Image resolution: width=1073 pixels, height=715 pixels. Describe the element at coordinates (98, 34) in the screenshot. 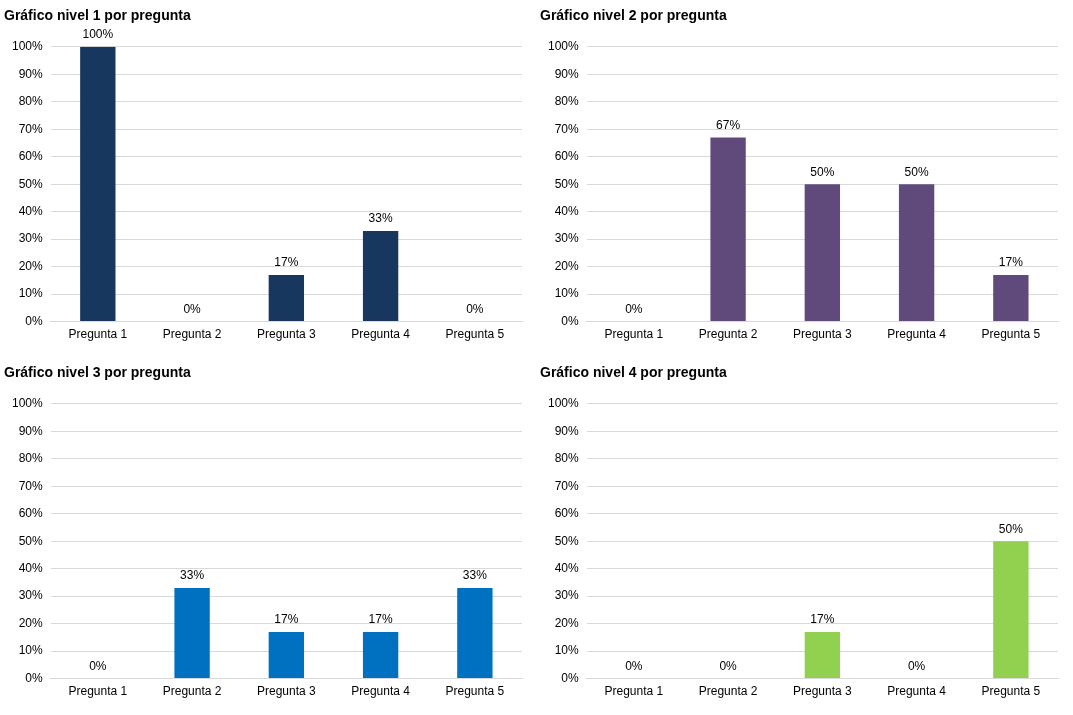

I see `data-label: 100%` at that location.